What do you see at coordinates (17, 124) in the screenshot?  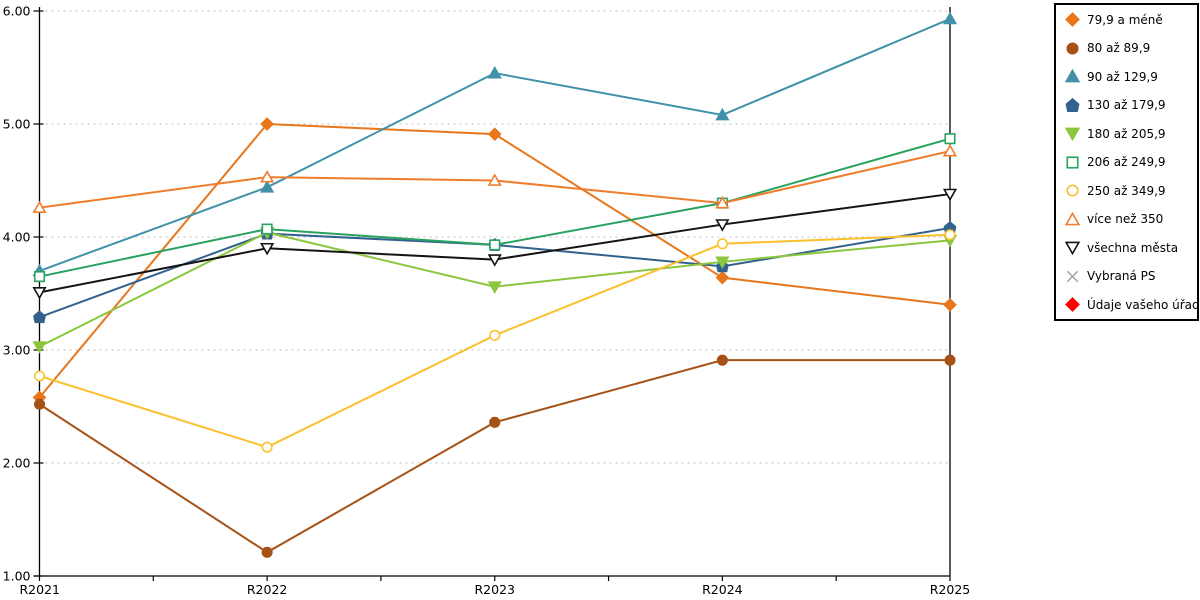 I see `y-axis-label: 5.00` at bounding box center [17, 124].